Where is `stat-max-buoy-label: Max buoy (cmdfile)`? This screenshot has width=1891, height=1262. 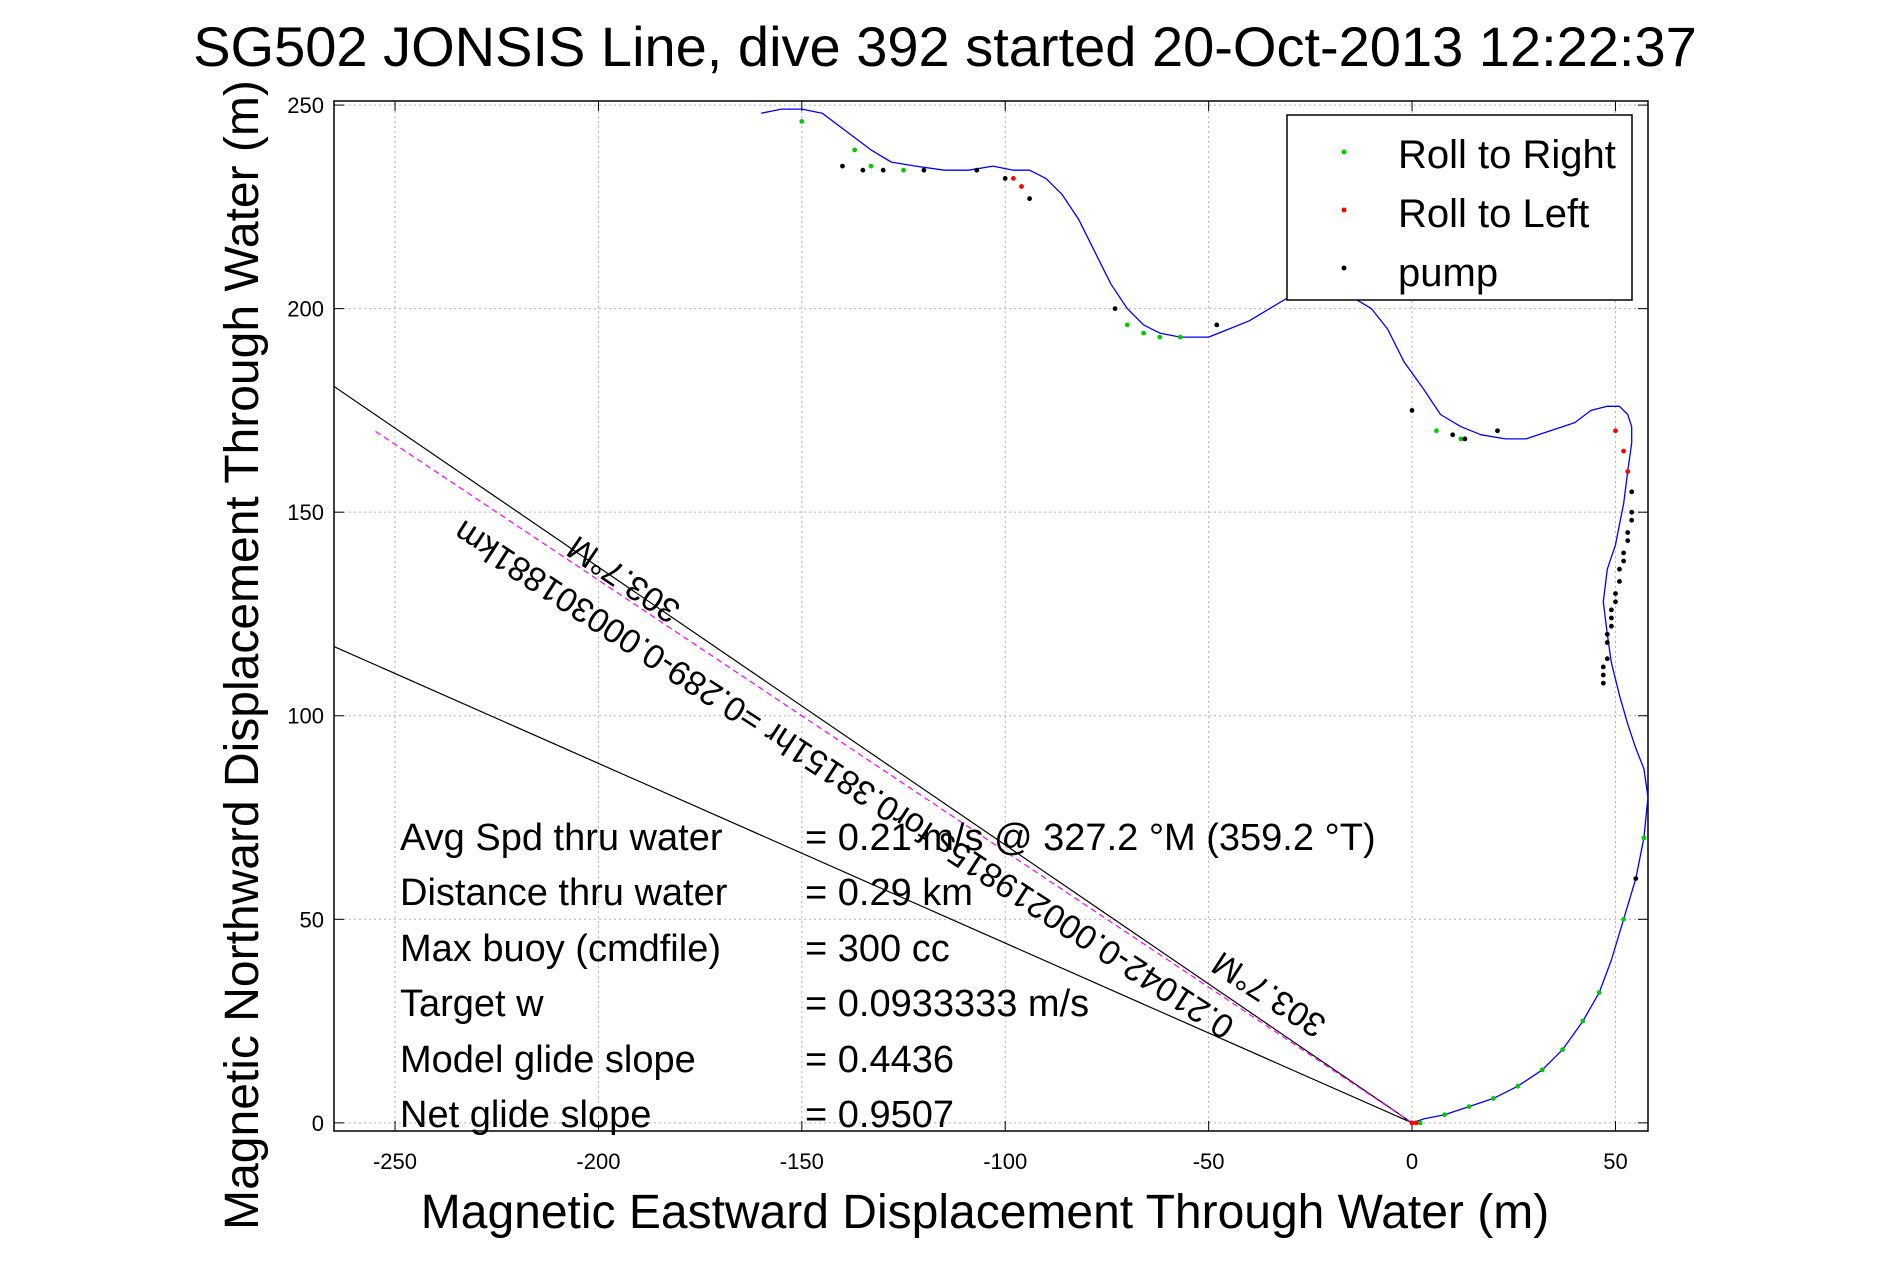 stat-max-buoy-label: Max buoy (cmdfile) is located at coordinates (560, 949).